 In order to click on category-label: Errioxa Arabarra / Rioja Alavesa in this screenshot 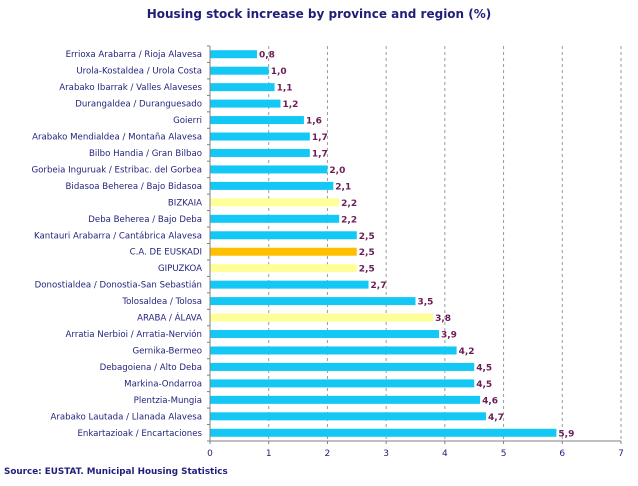, I will do `click(134, 55)`.